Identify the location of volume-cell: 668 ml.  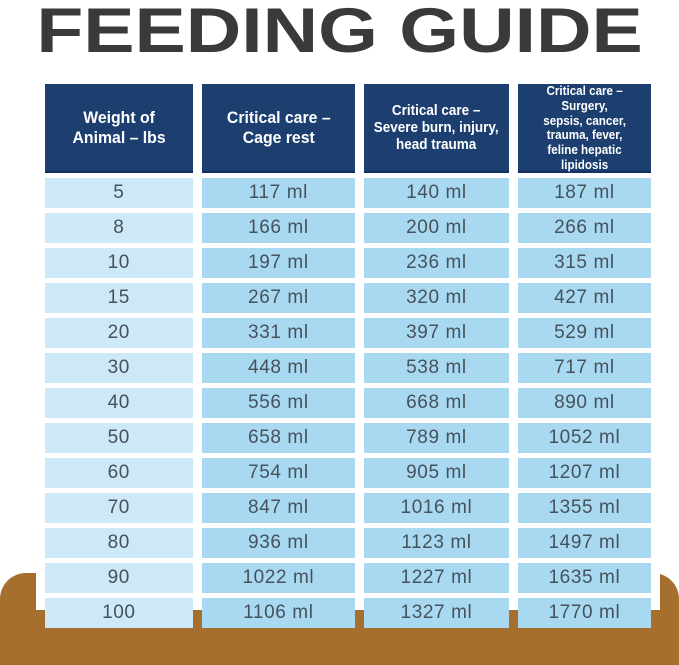
(436, 402).